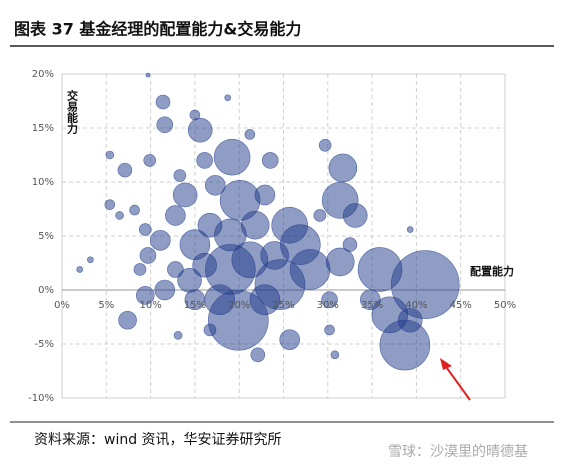 Image resolution: width=564 pixels, height=467 pixels. What do you see at coordinates (62, 305) in the screenshot?
I see `x-tick-label: 0%` at bounding box center [62, 305].